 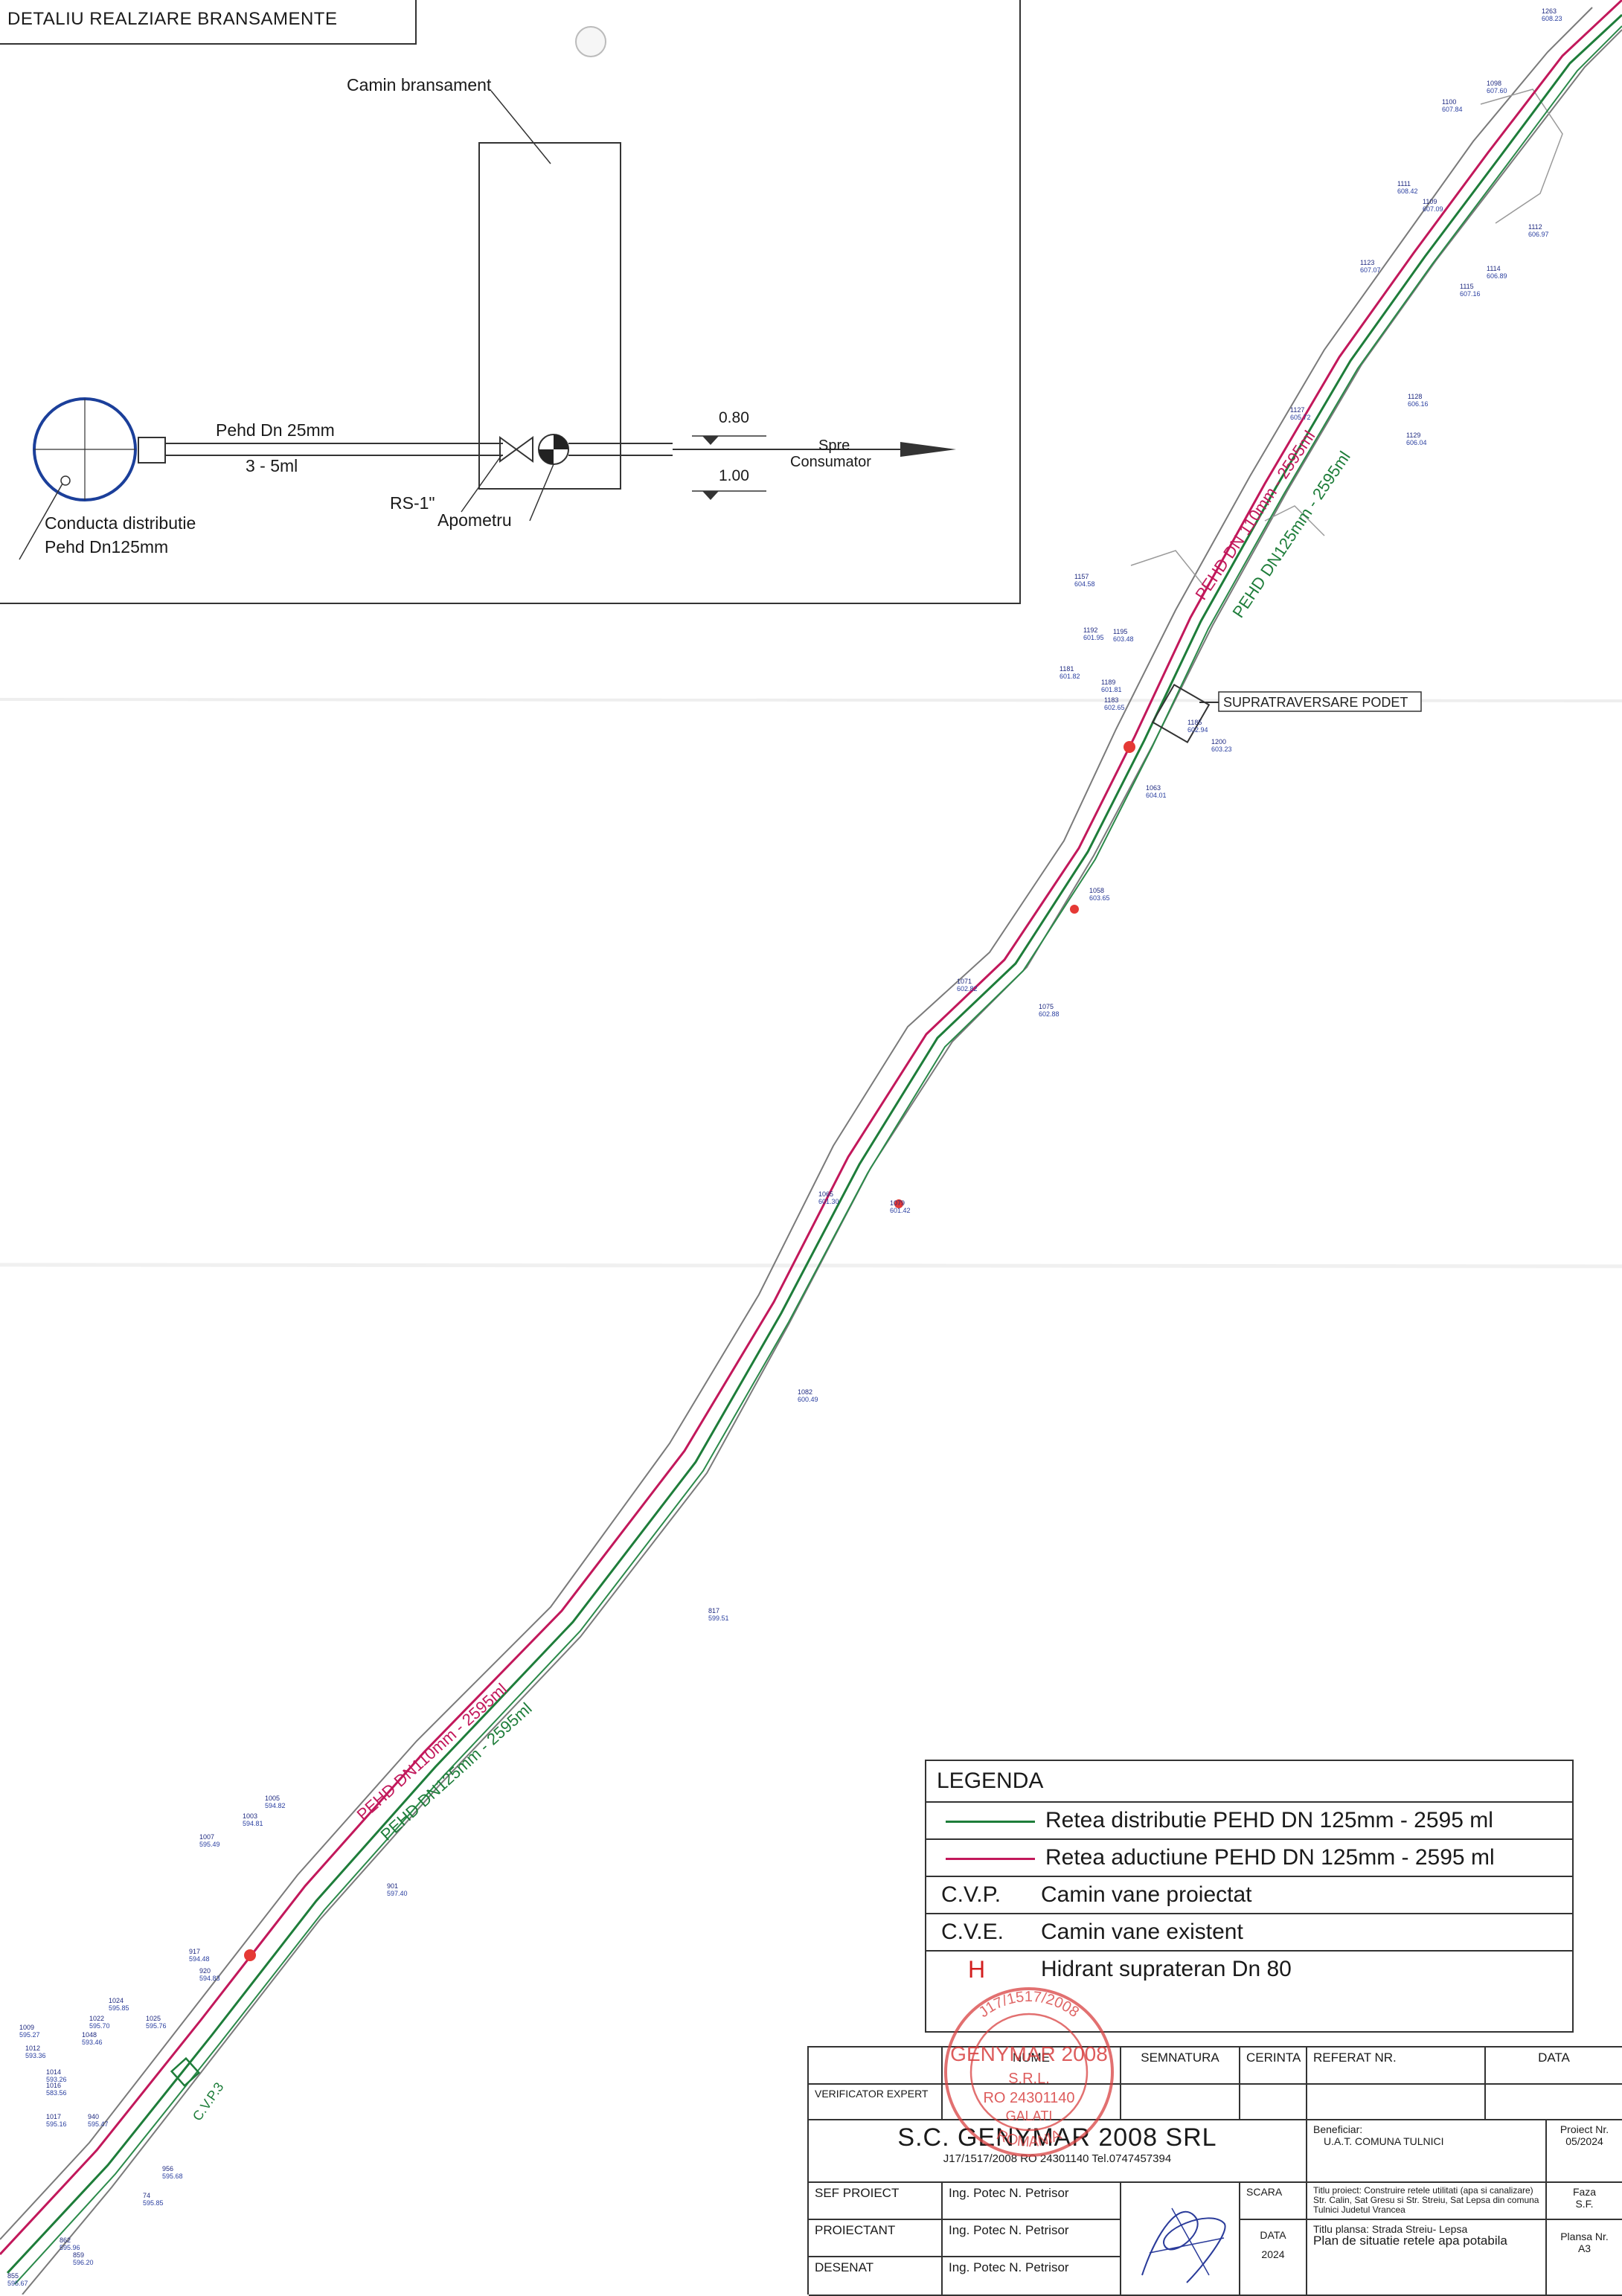 I want to click on survey-point-id: 1048, so click(x=89, y=2035).